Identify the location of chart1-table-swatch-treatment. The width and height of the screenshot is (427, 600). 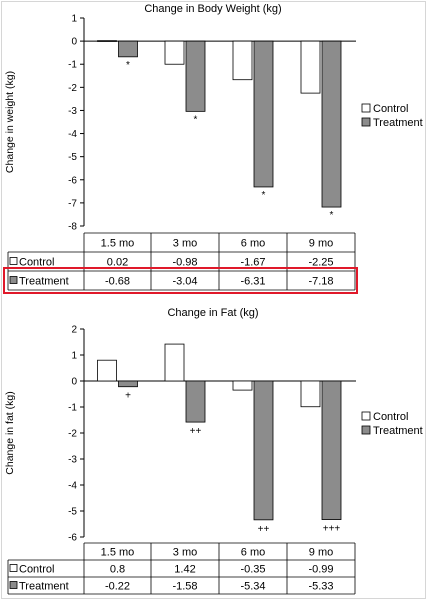
(13, 280).